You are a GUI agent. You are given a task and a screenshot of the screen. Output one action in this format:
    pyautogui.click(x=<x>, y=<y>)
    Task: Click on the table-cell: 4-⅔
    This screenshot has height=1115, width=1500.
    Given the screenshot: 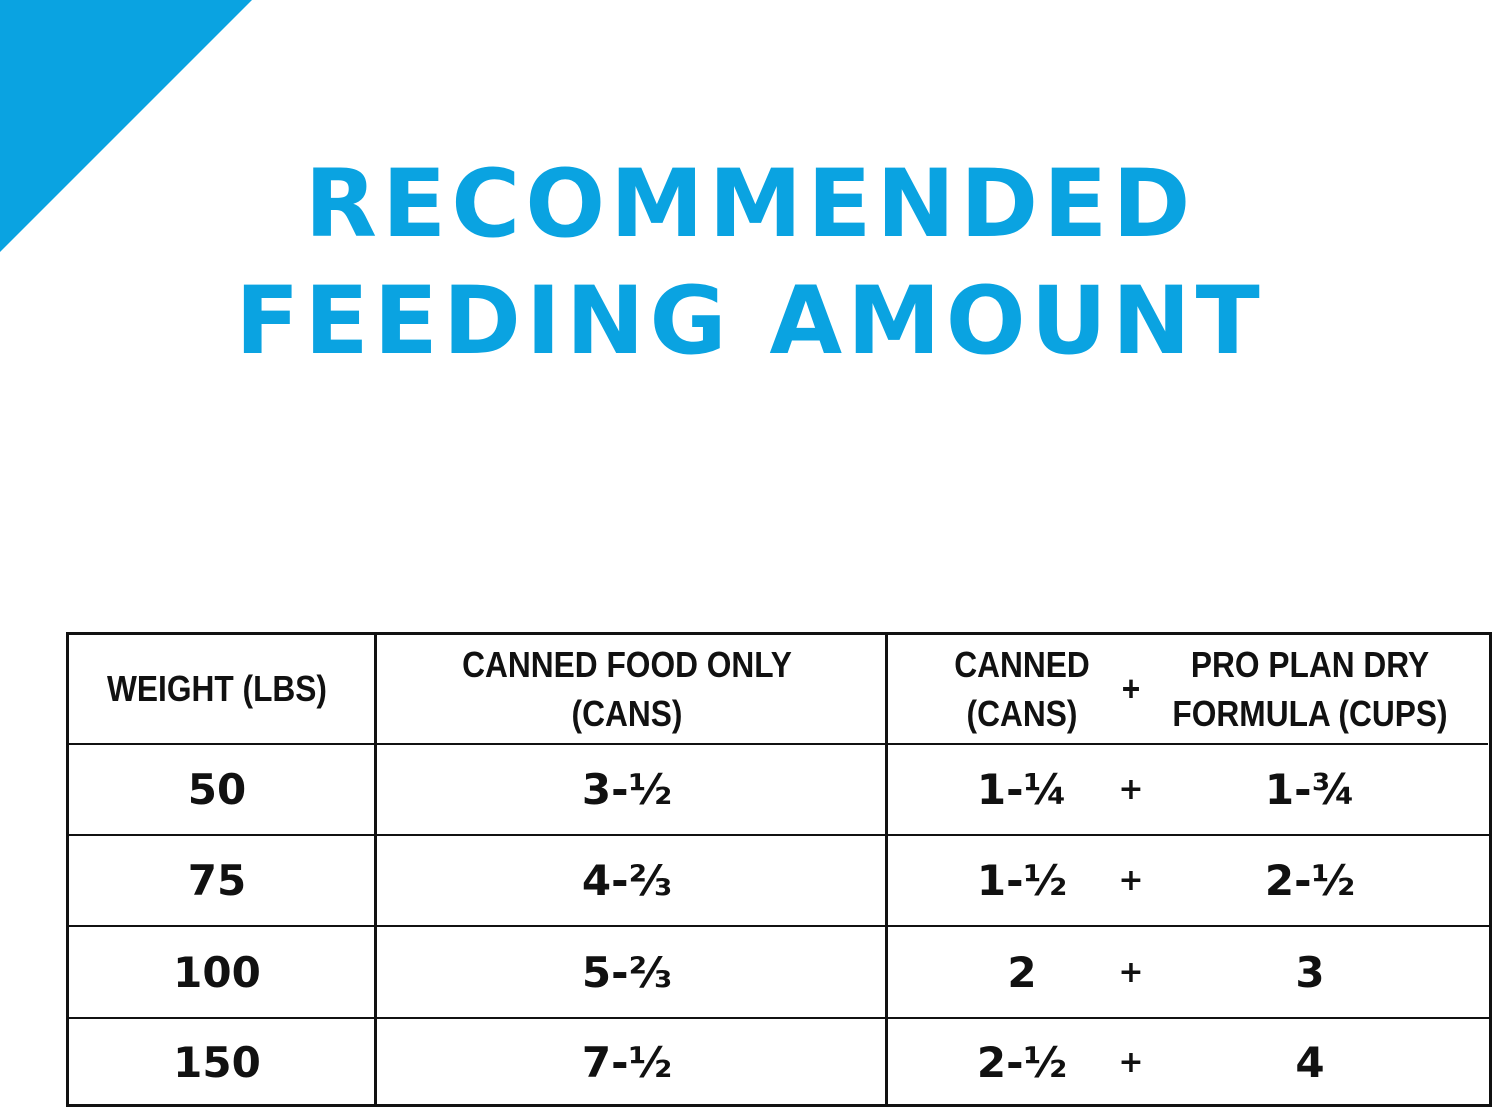 What is the action you would take?
    pyautogui.click(x=627, y=880)
    